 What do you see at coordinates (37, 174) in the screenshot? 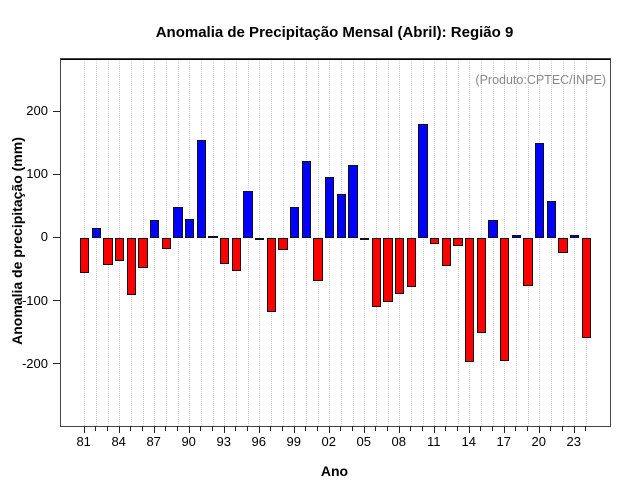
I see `y-tick-label-100: 100` at bounding box center [37, 174].